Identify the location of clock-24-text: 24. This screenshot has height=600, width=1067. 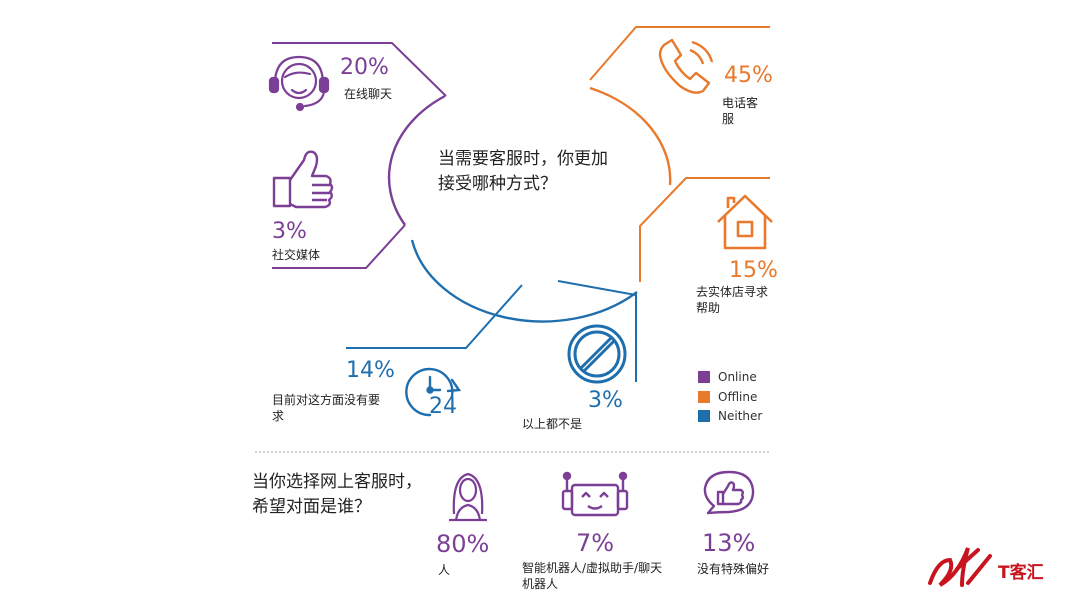
(443, 406).